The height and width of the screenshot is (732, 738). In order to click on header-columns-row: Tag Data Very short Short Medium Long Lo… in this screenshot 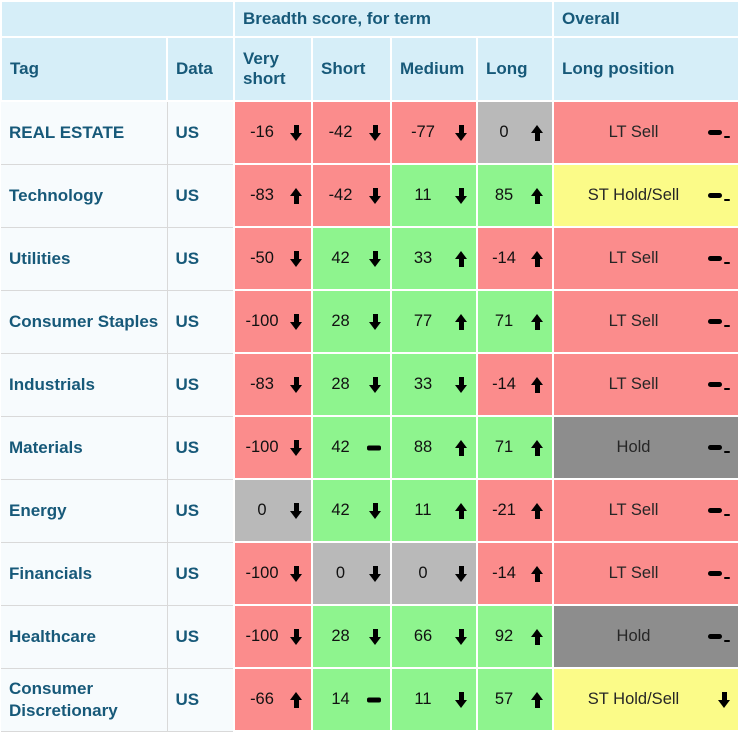, I will do `click(369, 69)`.